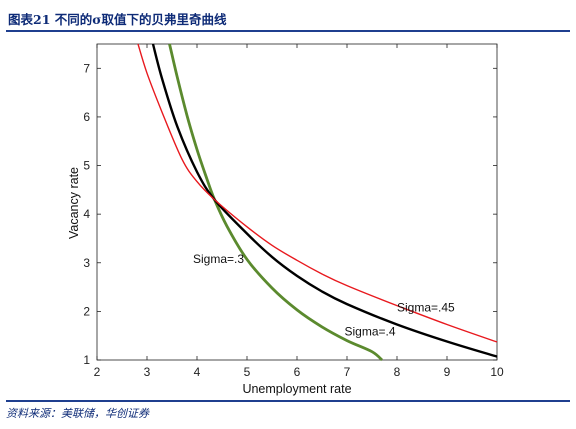 Image resolution: width=576 pixels, height=429 pixels. What do you see at coordinates (288, 401) in the screenshot?
I see `footer-rule` at bounding box center [288, 401].